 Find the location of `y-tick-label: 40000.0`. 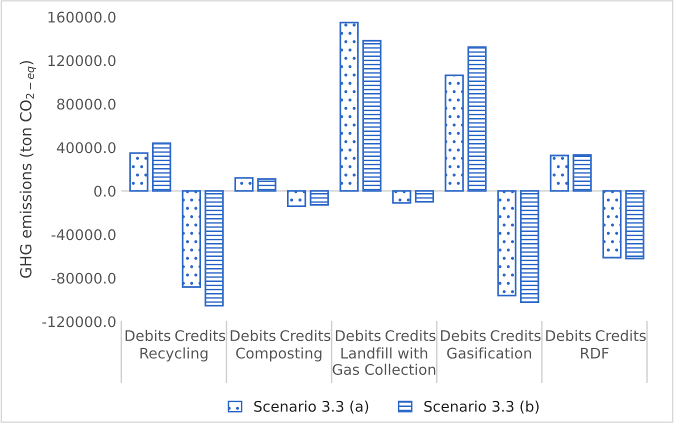

y-tick-label: 40000.0 is located at coordinates (86, 148).